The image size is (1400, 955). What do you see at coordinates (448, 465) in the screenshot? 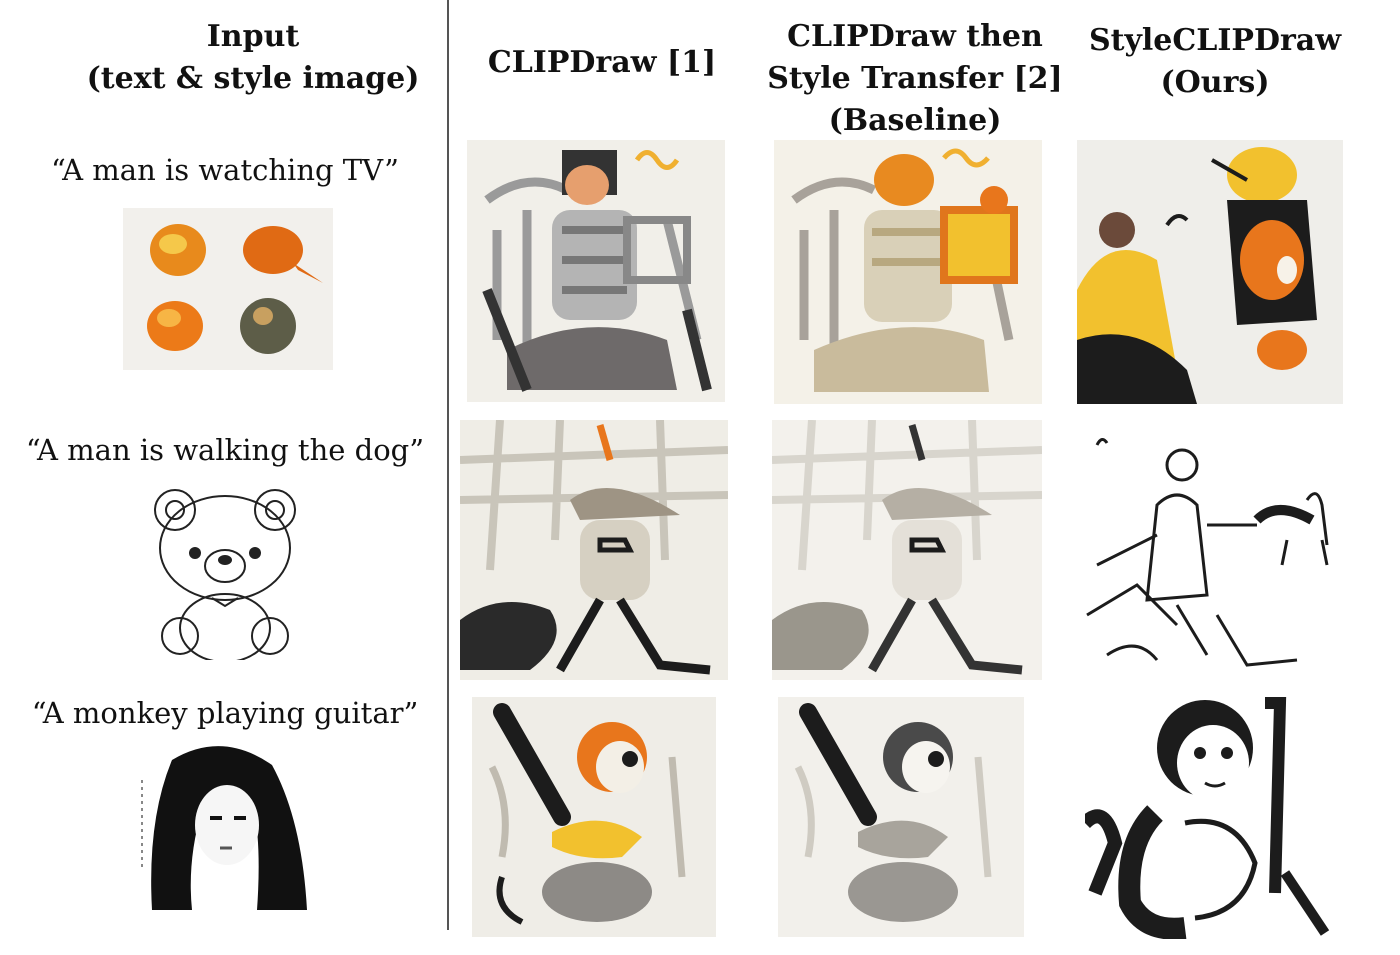
I see `column-divider` at bounding box center [448, 465].